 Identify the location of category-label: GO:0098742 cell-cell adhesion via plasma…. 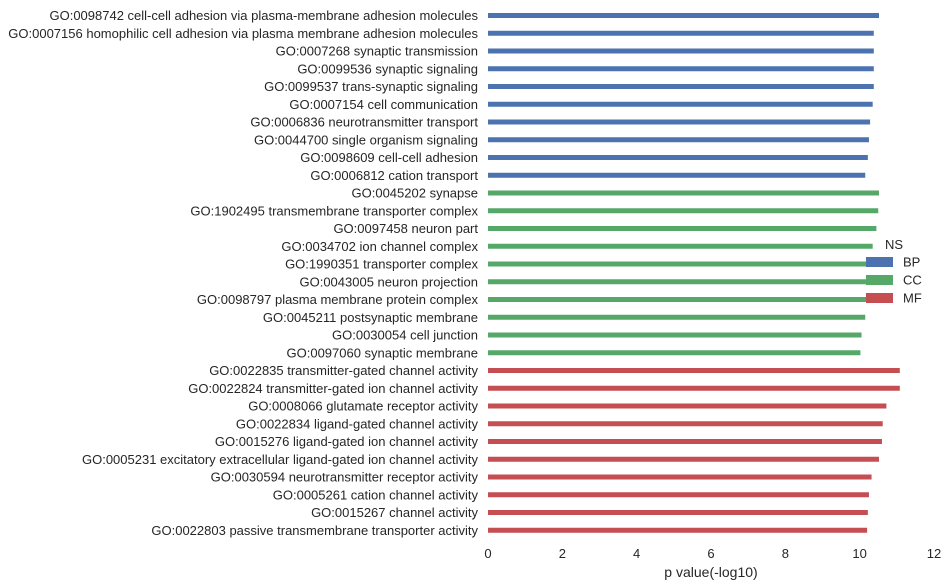
(263, 15).